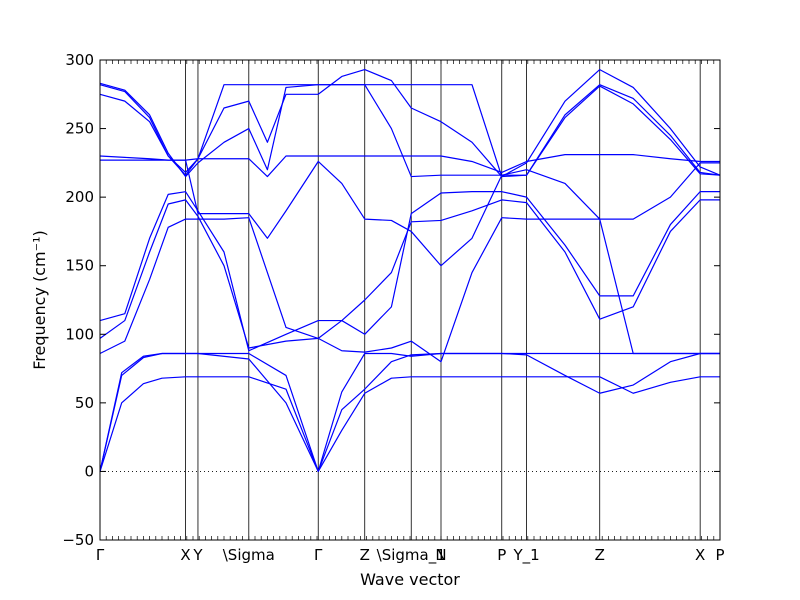  What do you see at coordinates (411, 555) in the screenshot?
I see `x-tick-label: \Sigma_1` at bounding box center [411, 555].